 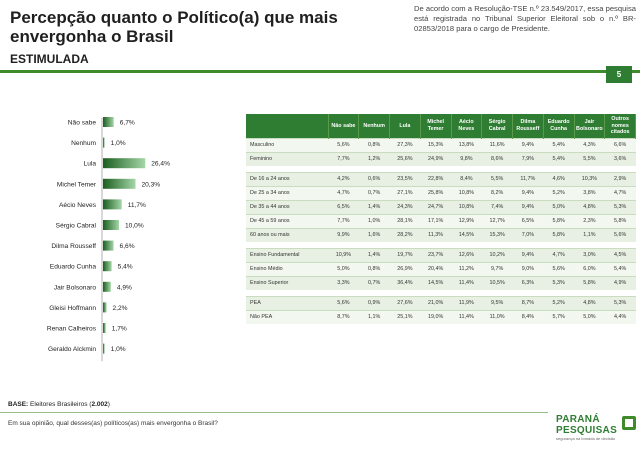 What do you see at coordinates (99, 404) in the screenshot?
I see `base-value: 2.002` at bounding box center [99, 404].